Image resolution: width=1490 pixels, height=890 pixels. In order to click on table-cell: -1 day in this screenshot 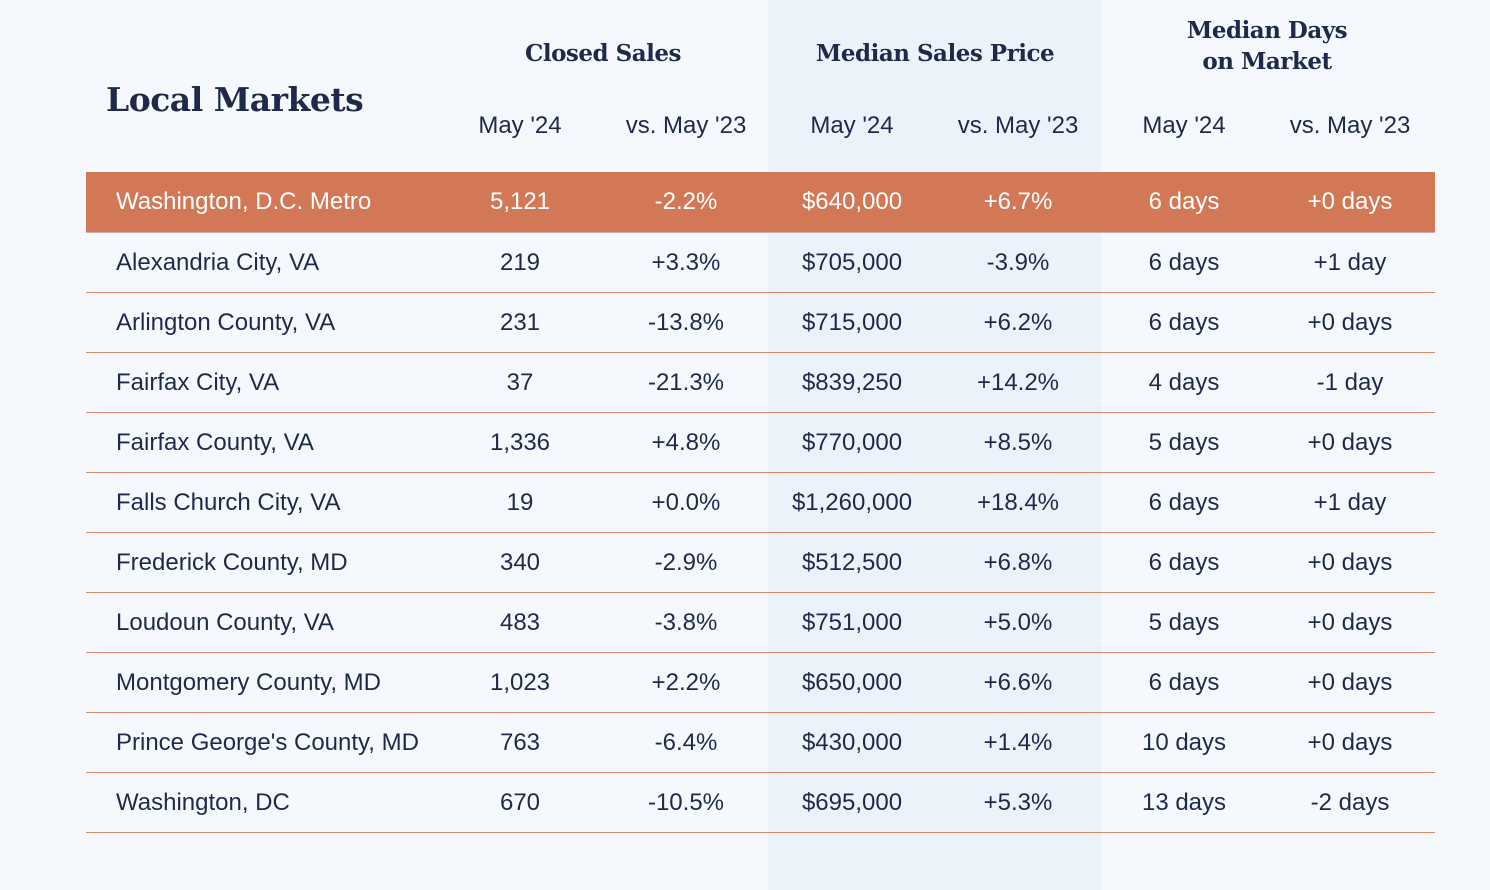, I will do `click(1350, 382)`.